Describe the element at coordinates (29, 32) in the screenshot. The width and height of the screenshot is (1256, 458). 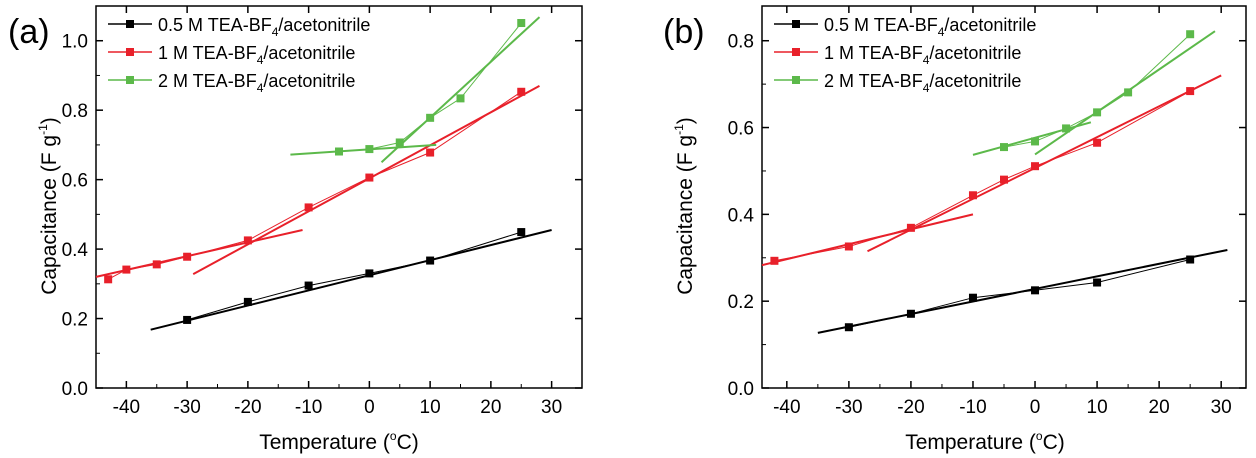
I see `panel-label: (a)` at that location.